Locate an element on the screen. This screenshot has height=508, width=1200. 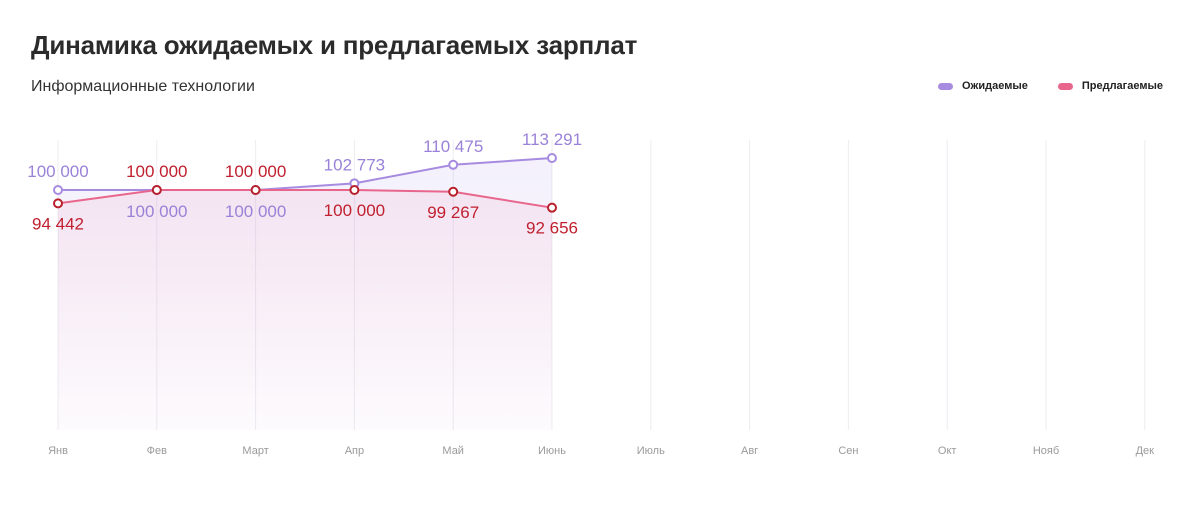
x-tick-label: Июнь is located at coordinates (552, 451).